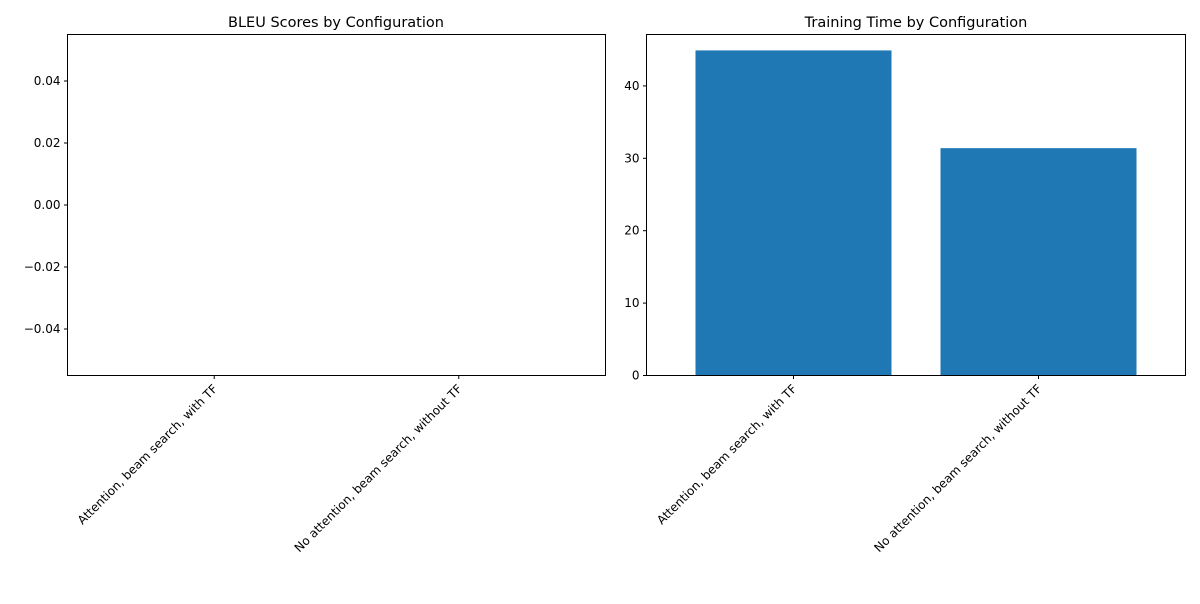  I want to click on y-tick-label: 30, so click(631, 158).